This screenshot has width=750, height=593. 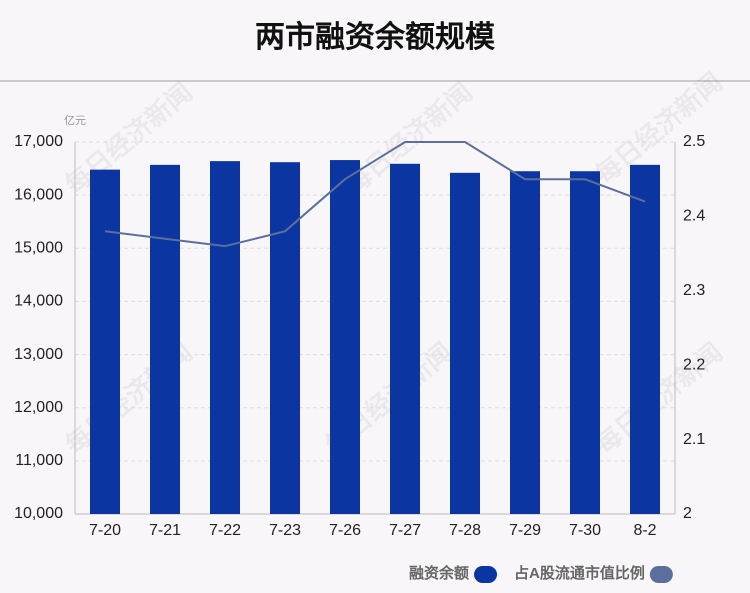 I want to click on legend-label: 融资余额, so click(x=439, y=573).